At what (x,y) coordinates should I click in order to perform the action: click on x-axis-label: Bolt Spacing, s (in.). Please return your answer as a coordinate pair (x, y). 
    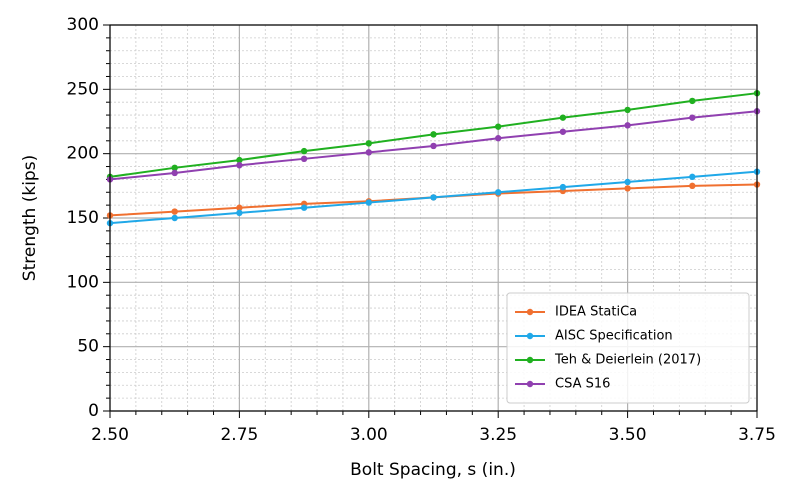
    Looking at the image, I should click on (433, 470).